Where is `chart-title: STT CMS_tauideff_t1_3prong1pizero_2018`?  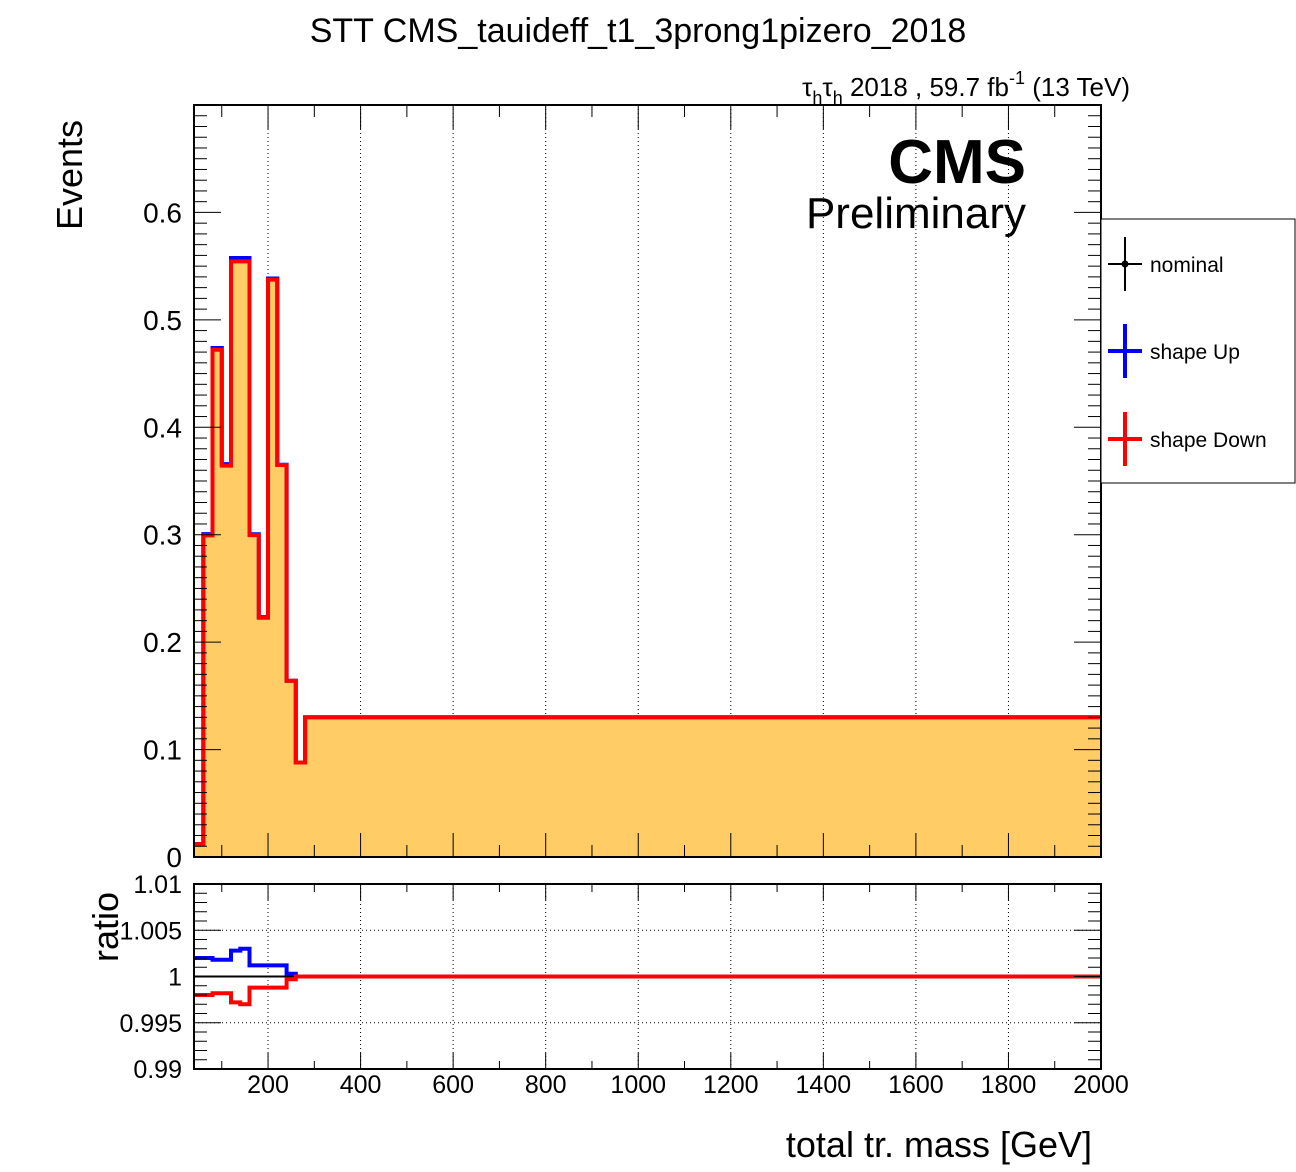
chart-title: STT CMS_tauideff_t1_3prong1pizero_2018 is located at coordinates (638, 31).